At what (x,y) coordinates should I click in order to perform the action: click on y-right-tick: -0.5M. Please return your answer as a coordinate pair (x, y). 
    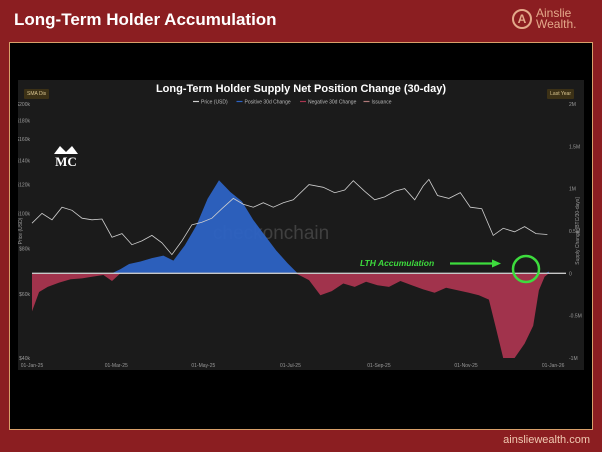
    Looking at the image, I should click on (575, 317).